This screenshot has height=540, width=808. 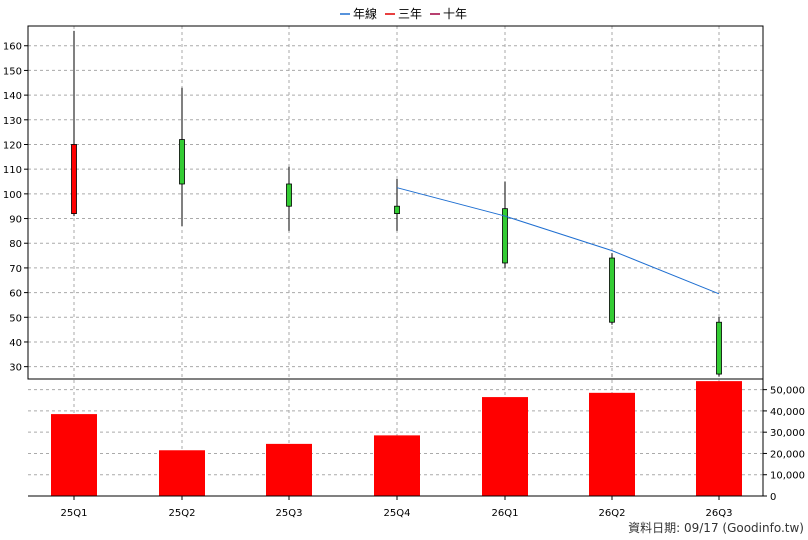 I want to click on chart-legend: 年線 三年 十年, so click(x=403, y=13).